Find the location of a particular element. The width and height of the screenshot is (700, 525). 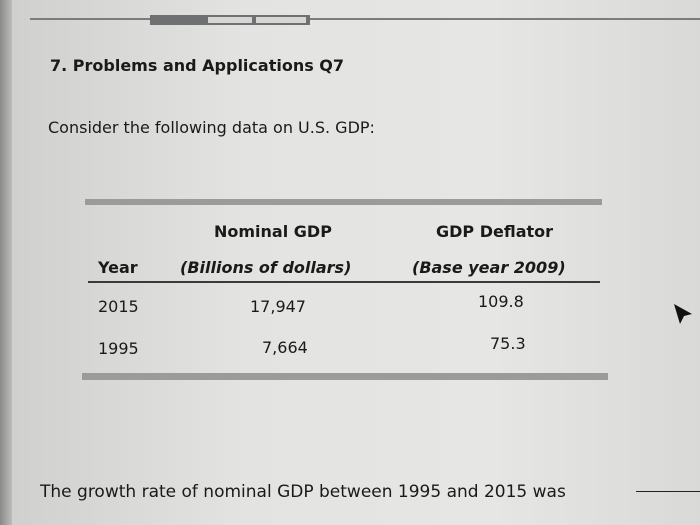

table-cell-nominal: 7,664 is located at coordinates (285, 347).